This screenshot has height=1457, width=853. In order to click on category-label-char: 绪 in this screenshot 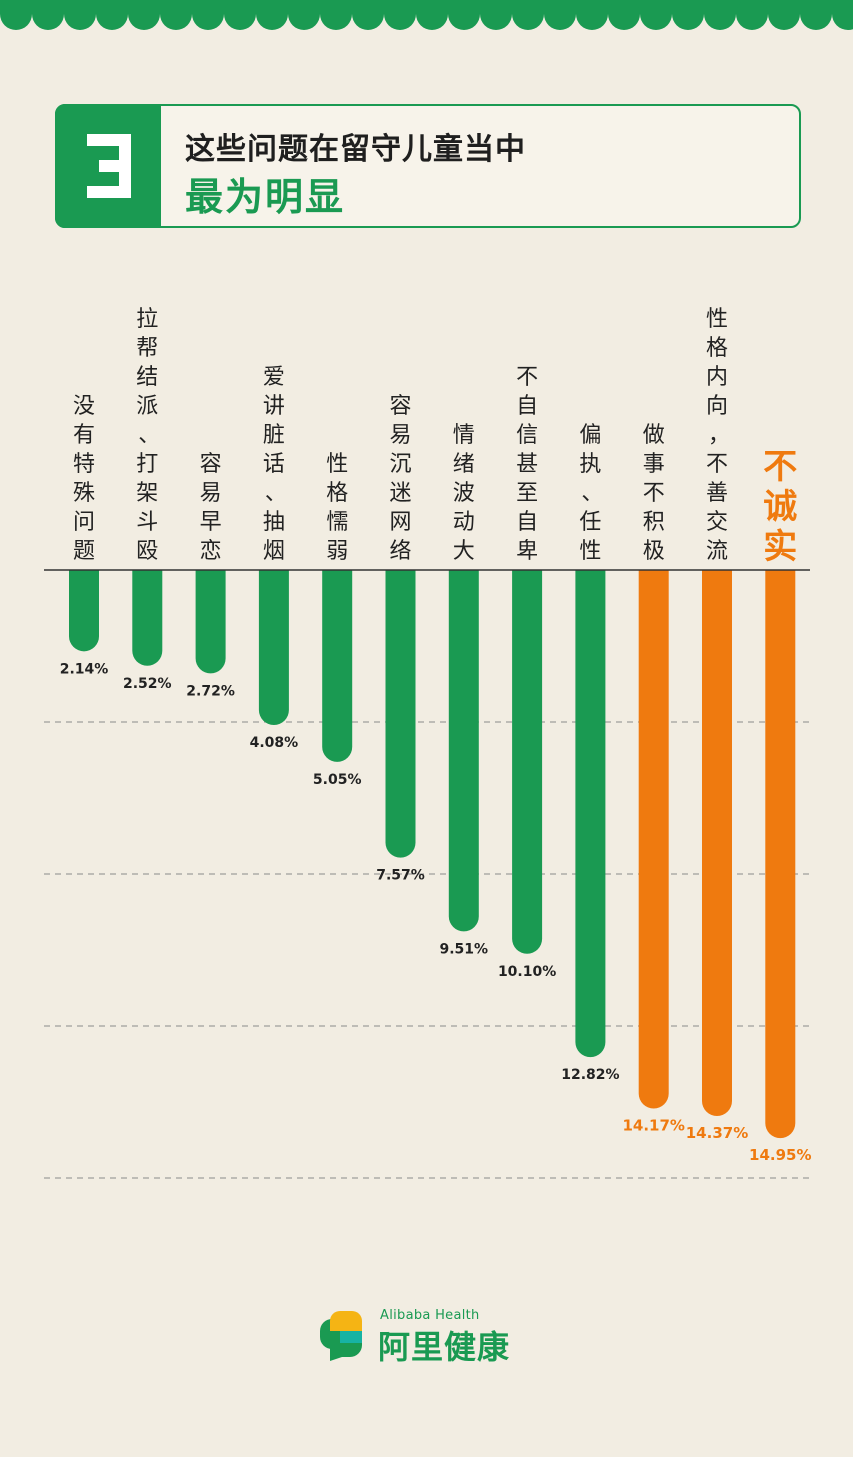, I will do `click(464, 464)`.